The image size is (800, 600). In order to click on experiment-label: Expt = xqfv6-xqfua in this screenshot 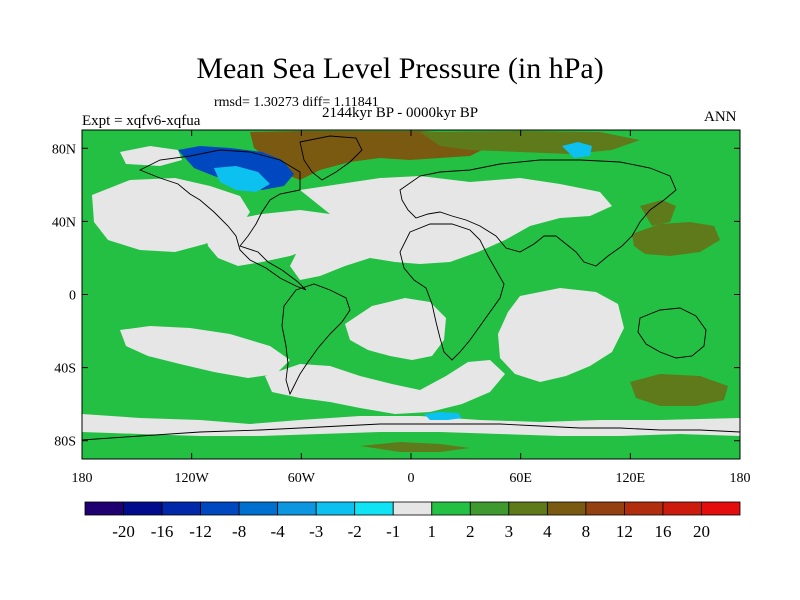, I will do `click(141, 121)`.